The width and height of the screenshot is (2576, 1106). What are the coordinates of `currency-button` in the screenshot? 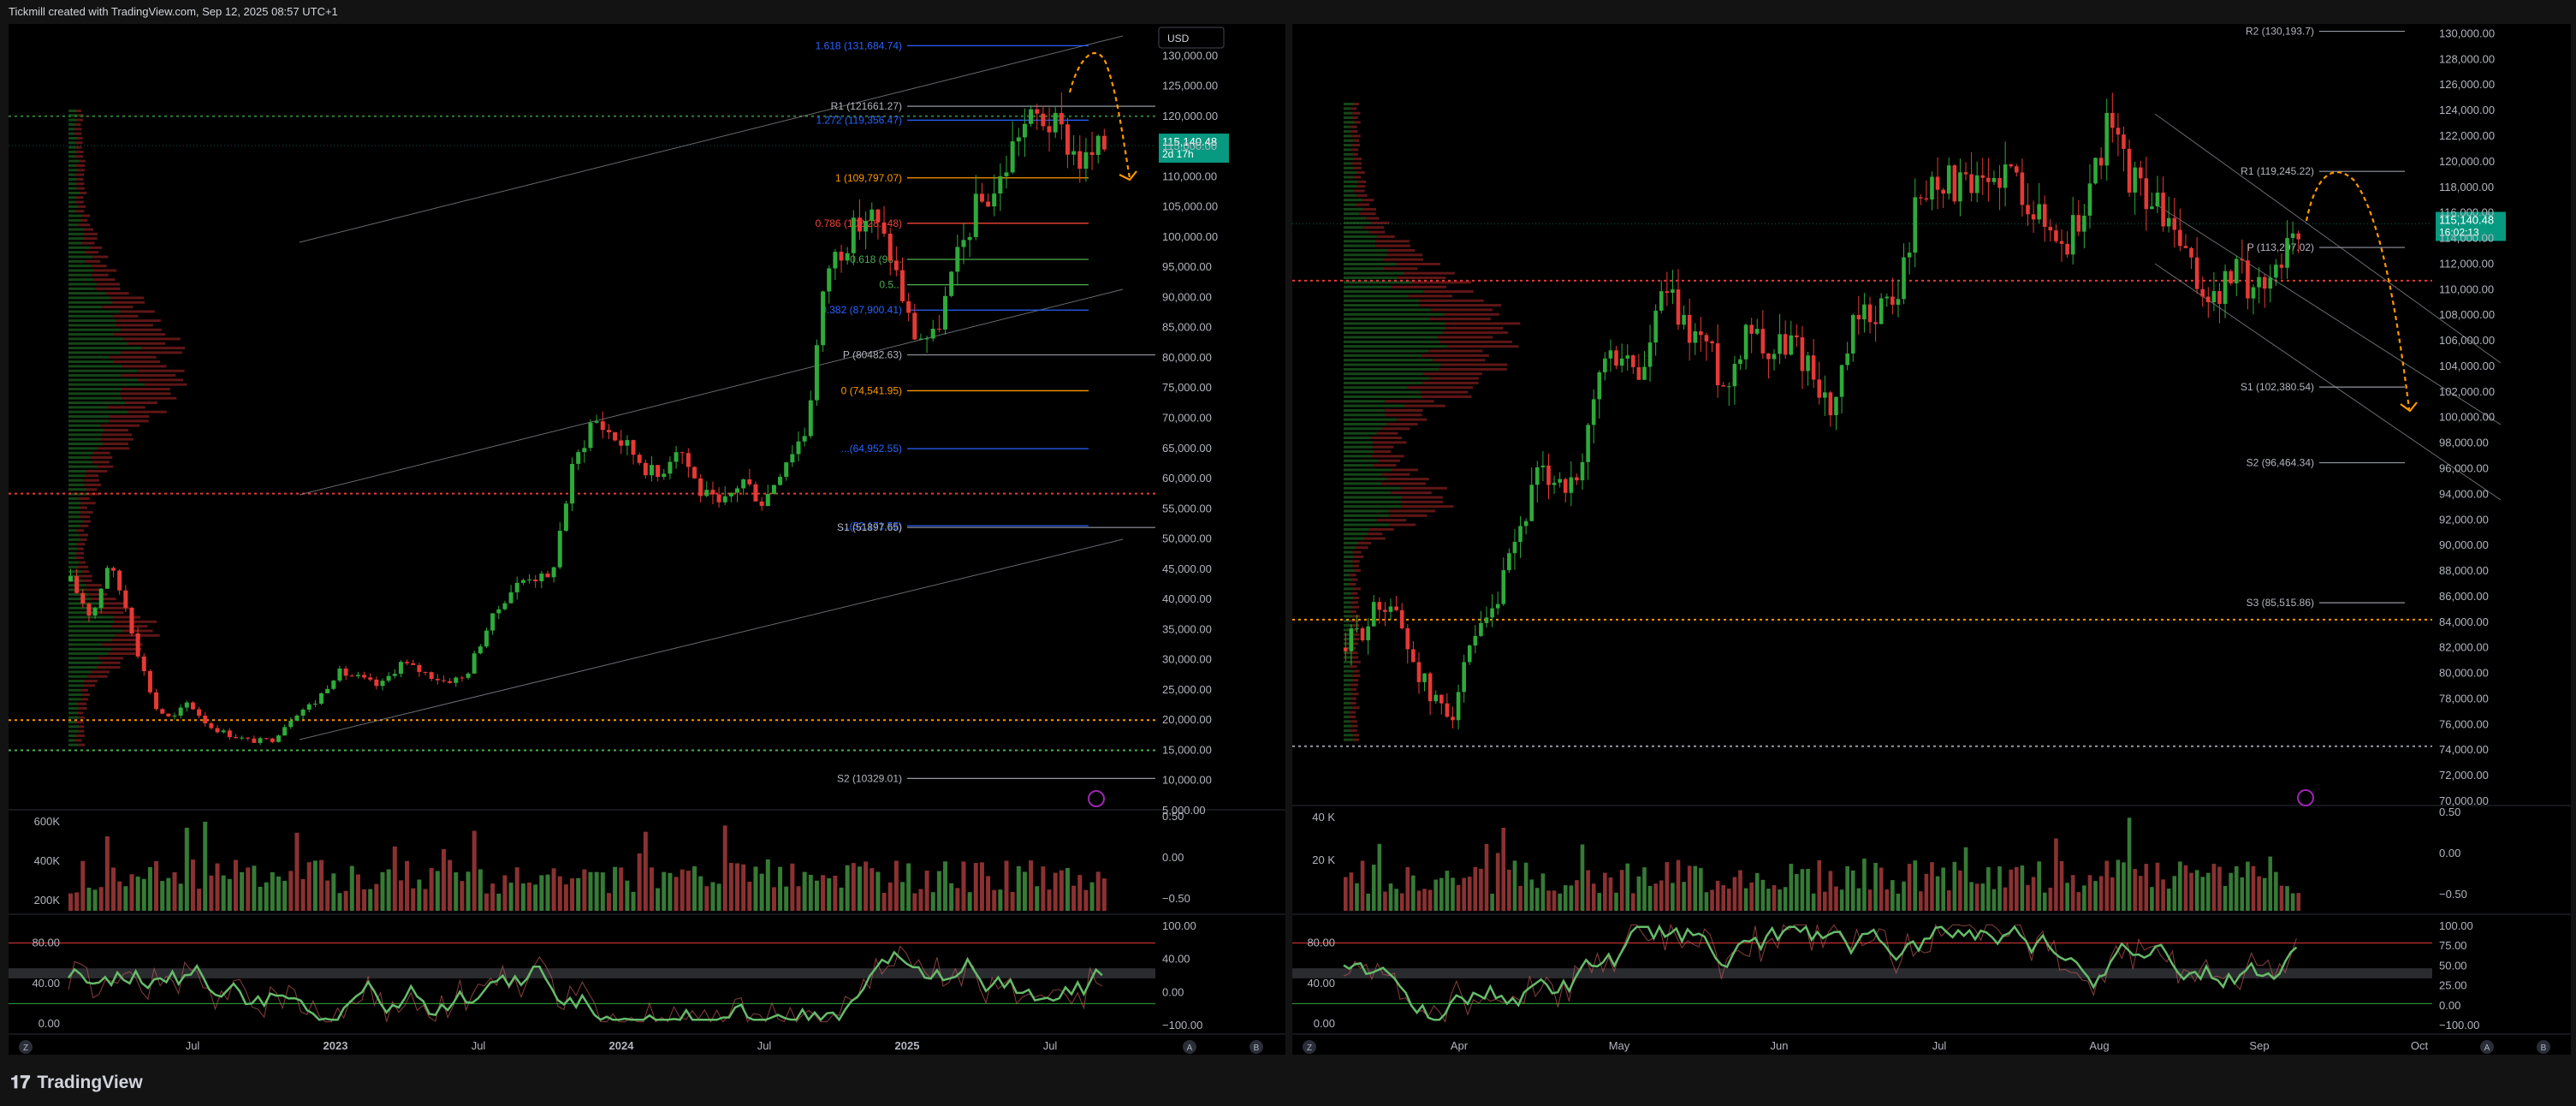 It's located at (1191, 38).